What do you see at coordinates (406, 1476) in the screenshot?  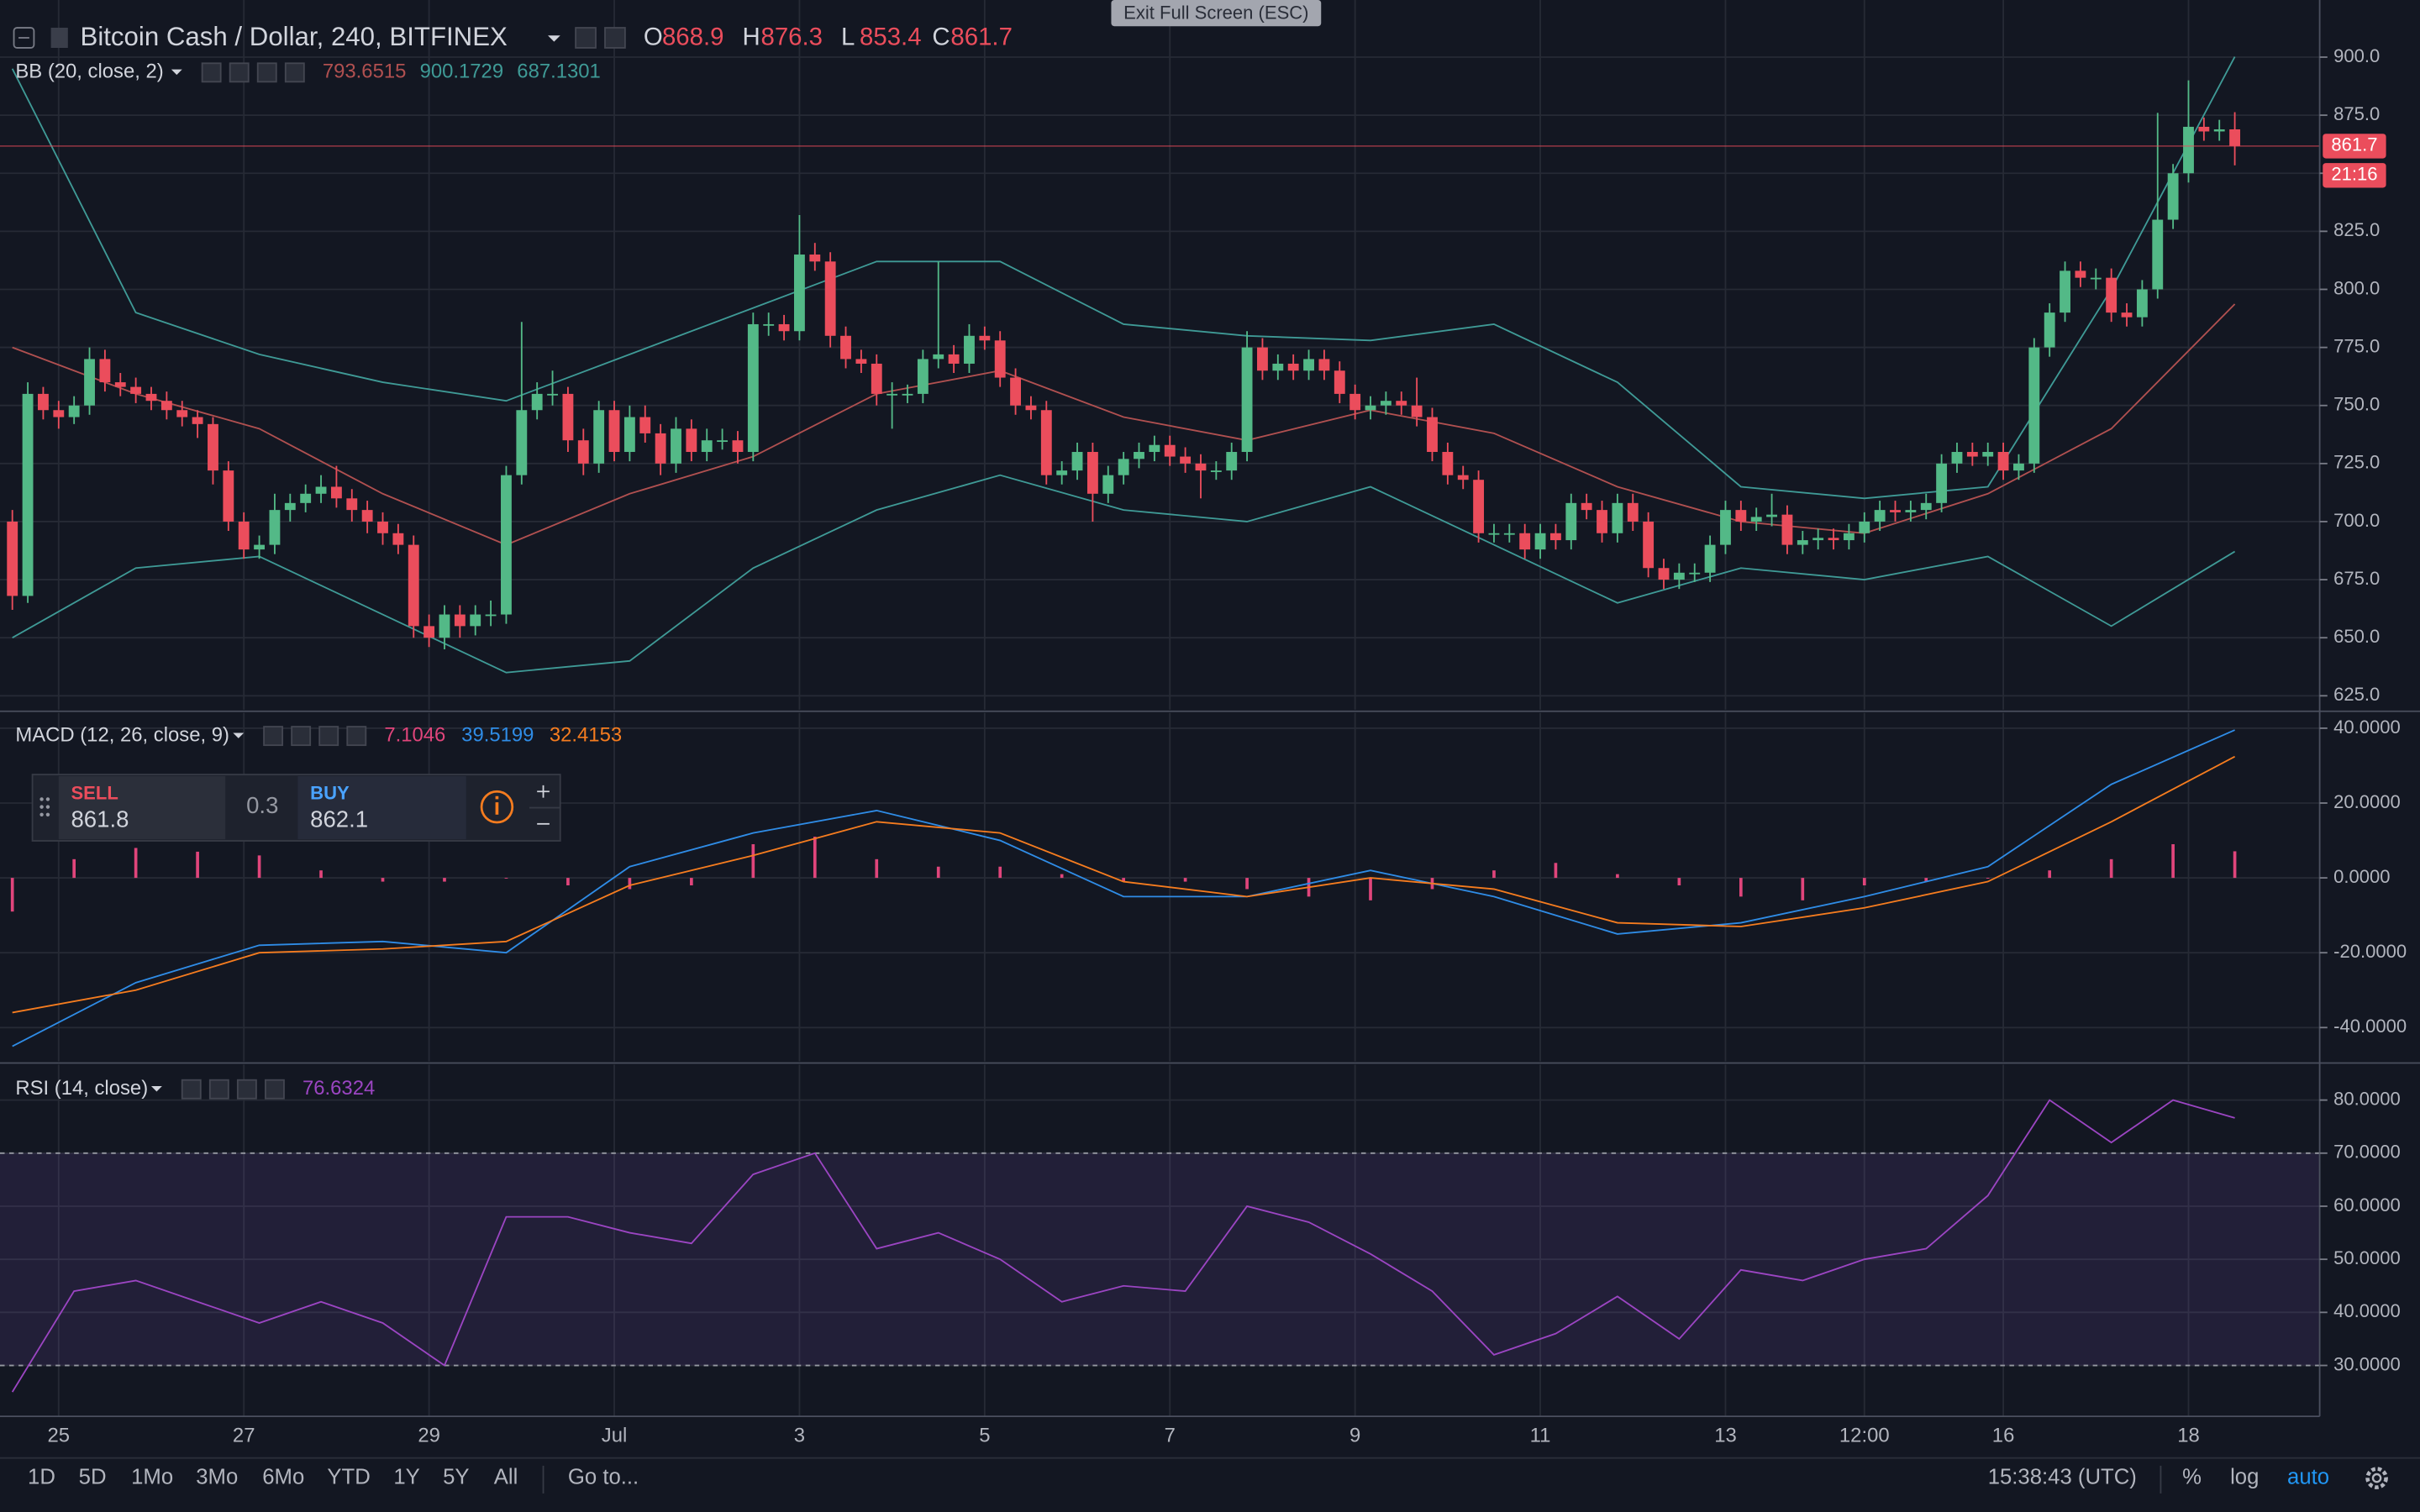 I see `range-button: 1Y` at bounding box center [406, 1476].